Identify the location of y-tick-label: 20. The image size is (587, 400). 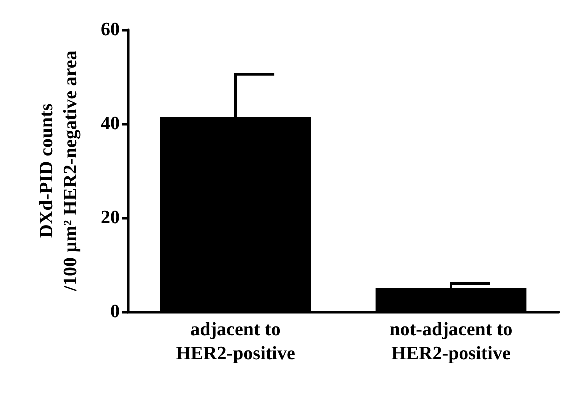
(110, 218).